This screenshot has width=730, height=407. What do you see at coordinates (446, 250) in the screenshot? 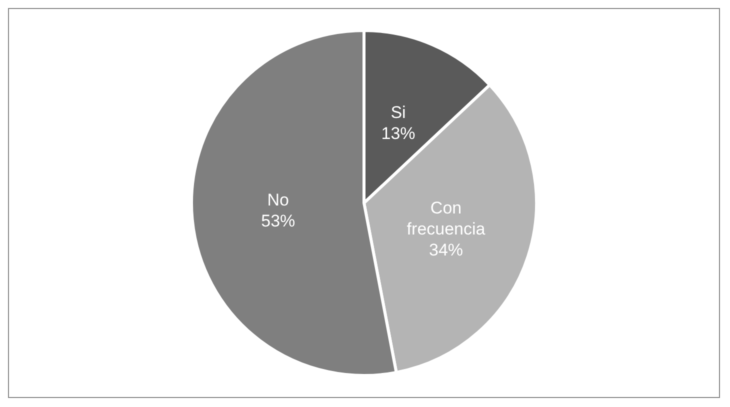
I see `data-label: 34%` at bounding box center [446, 250].